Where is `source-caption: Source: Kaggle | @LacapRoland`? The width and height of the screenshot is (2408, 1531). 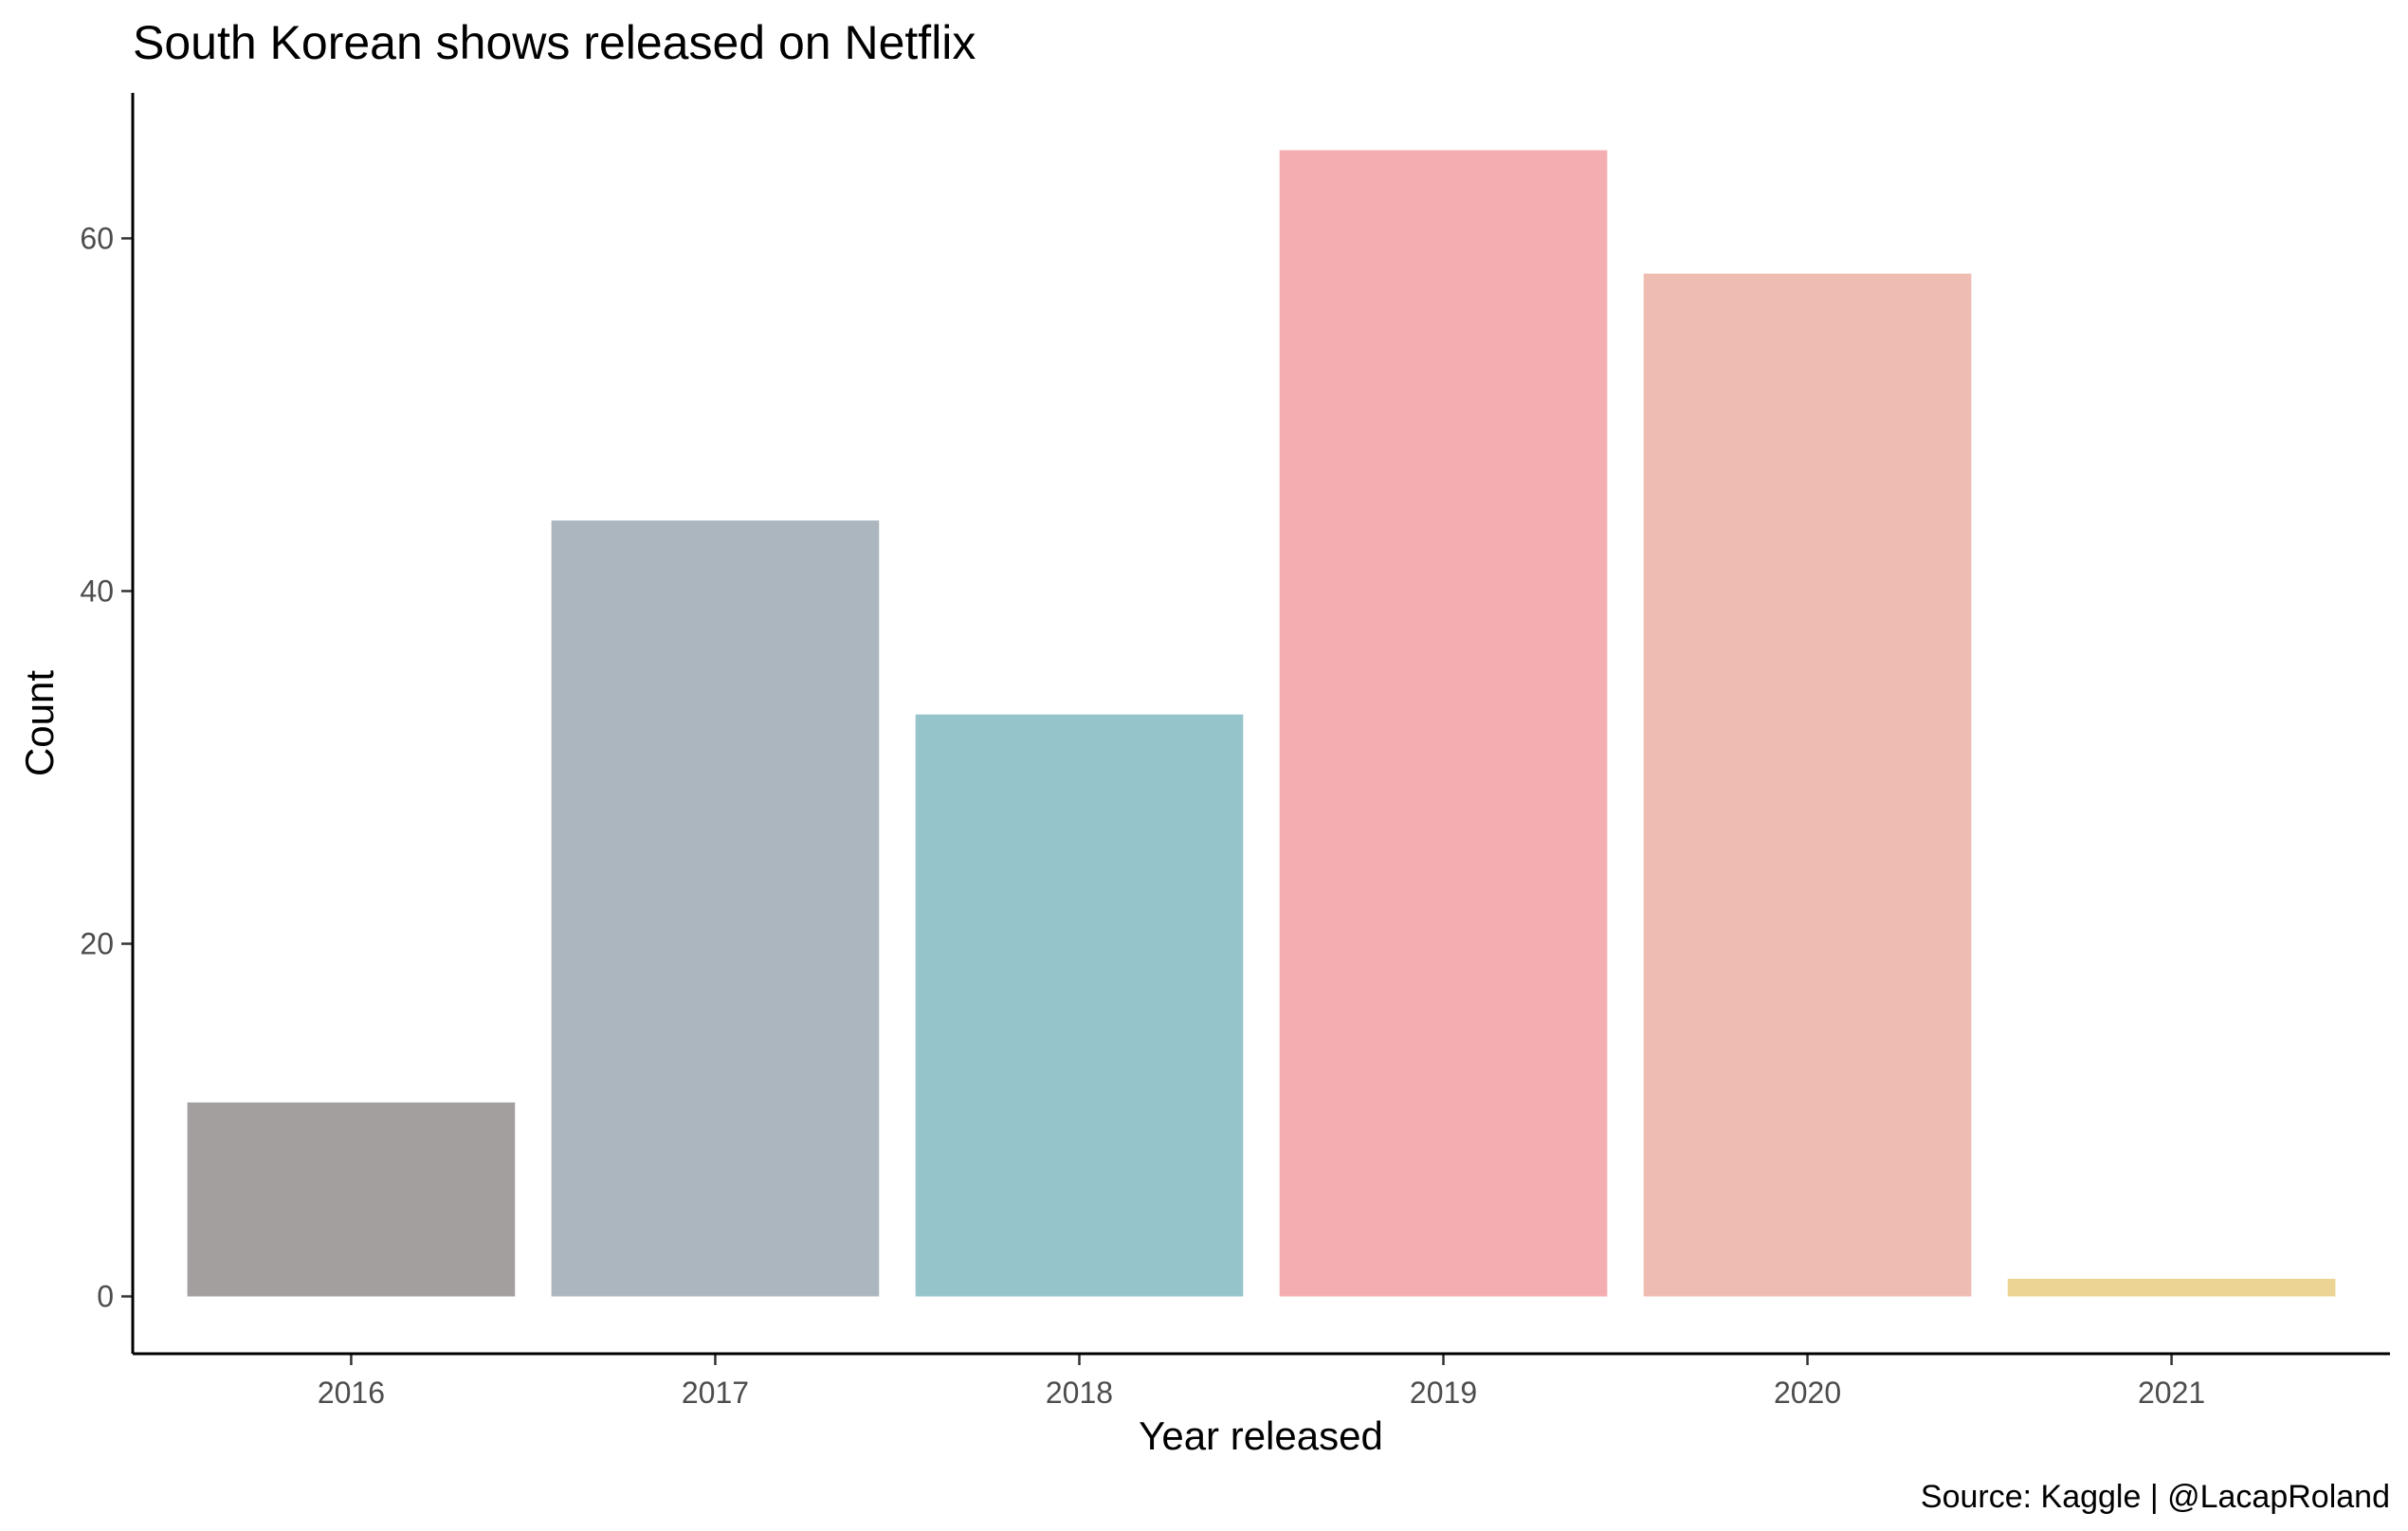
source-caption: Source: Kaggle | @LacapRoland is located at coordinates (2155, 1497).